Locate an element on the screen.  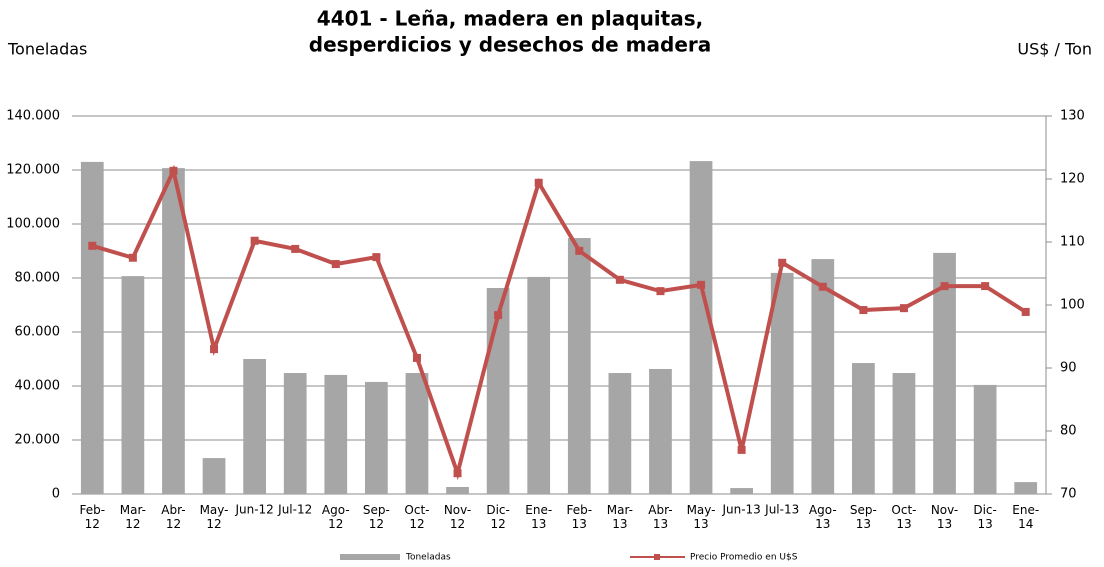
x-tick-label: Sep-12 is located at coordinates (376, 517).